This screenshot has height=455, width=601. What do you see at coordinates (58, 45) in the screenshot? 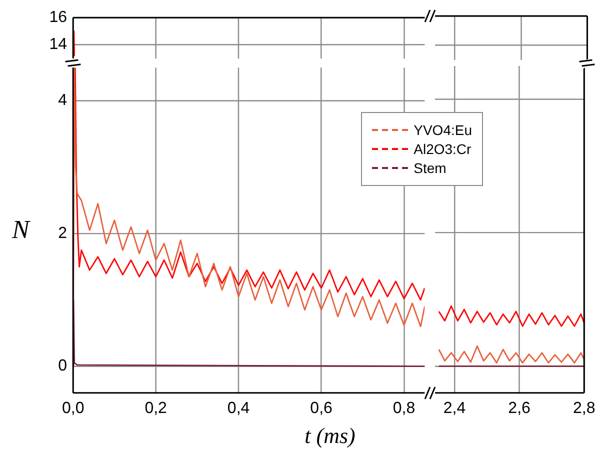
I see `y-tick-label: 14` at bounding box center [58, 45].